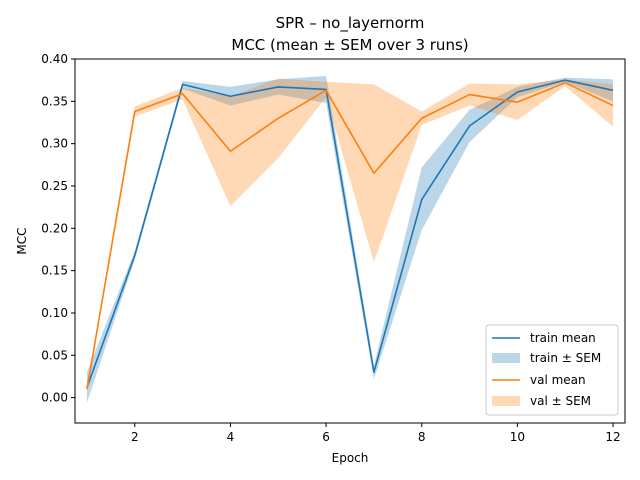 This screenshot has width=640, height=480. I want to click on x-axis-label: Epoch, so click(350, 458).